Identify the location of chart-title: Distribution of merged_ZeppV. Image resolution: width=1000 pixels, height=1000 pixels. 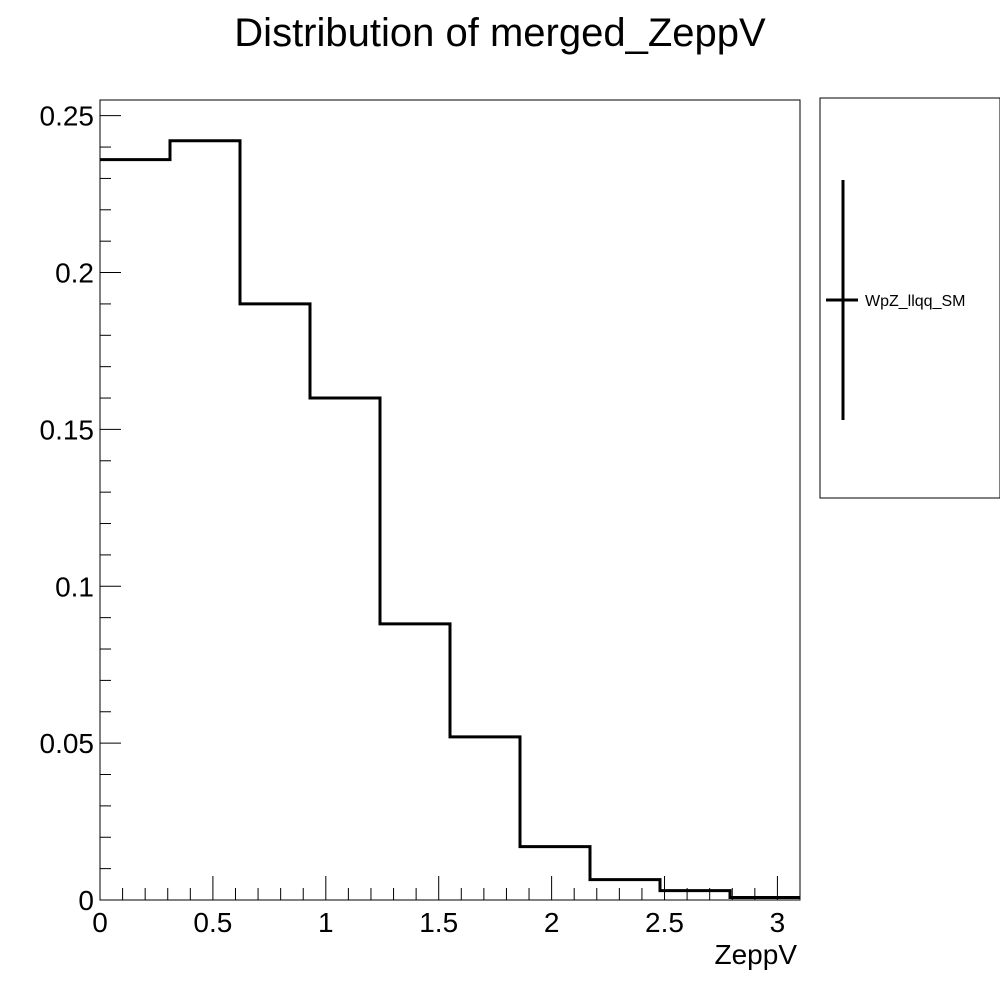
(500, 33).